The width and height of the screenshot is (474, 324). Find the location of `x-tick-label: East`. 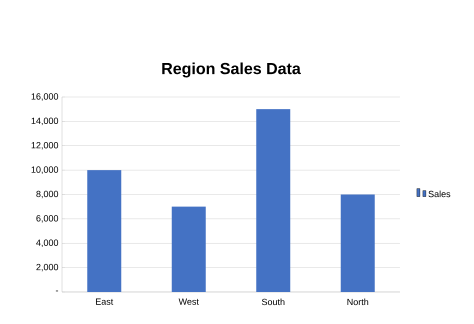

x-tick-label: East is located at coordinates (105, 301).